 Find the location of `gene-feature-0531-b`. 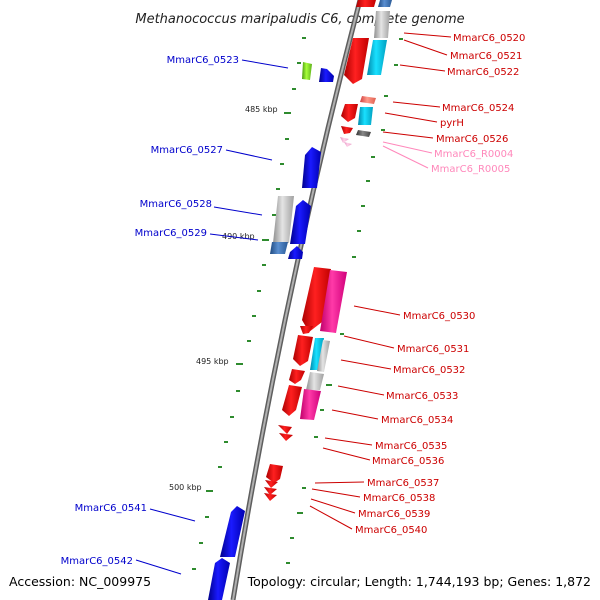

gene-feature-0531-b is located at coordinates (303, 350).